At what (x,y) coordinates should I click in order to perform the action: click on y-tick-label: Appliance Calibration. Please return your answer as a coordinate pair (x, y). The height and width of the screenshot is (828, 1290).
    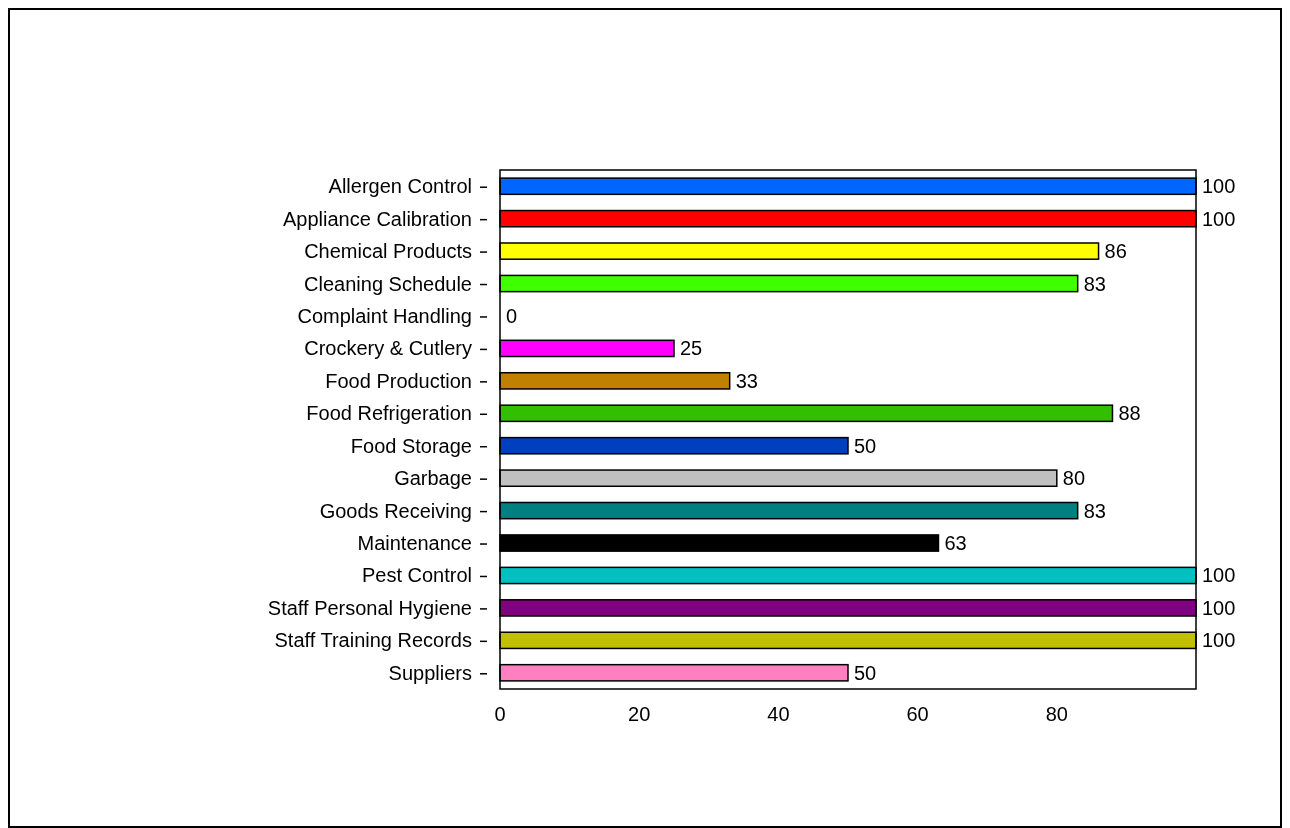
    Looking at the image, I should click on (377, 218).